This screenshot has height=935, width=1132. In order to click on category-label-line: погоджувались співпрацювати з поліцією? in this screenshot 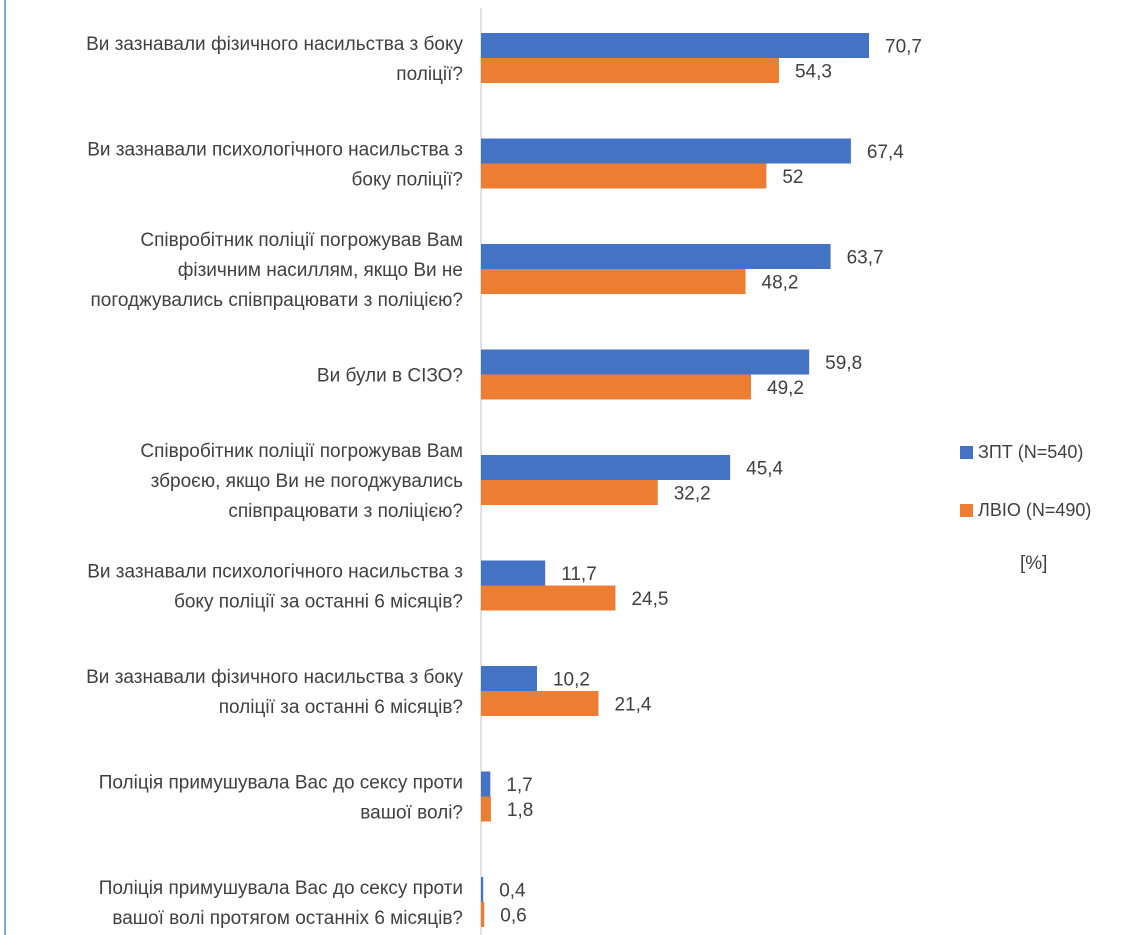, I will do `click(277, 300)`.